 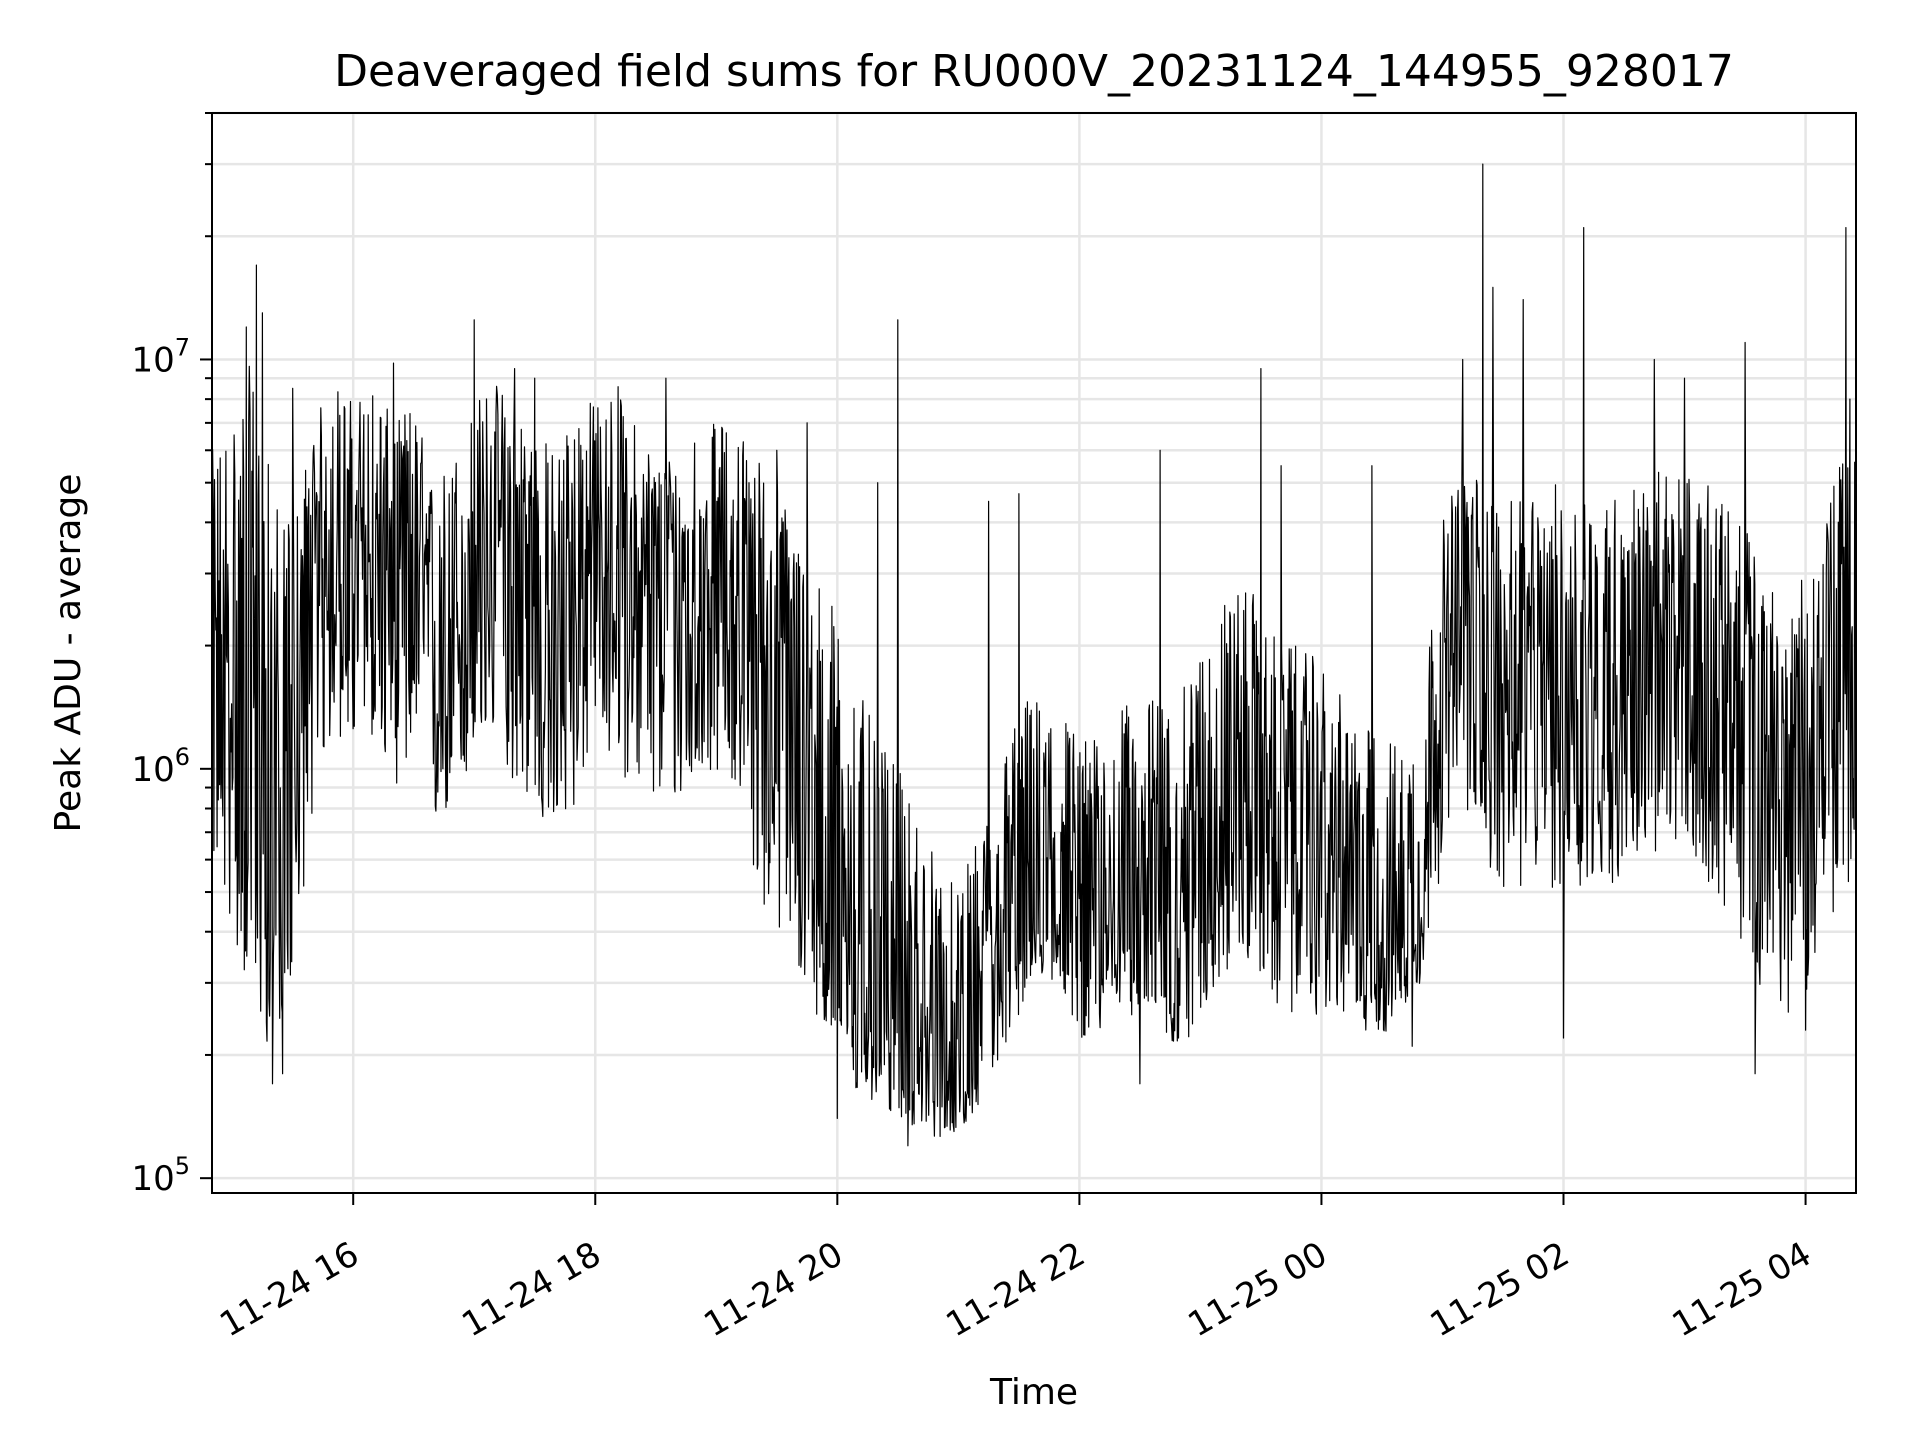 I want to click on y-tick-label: 10⁷, so click(x=160, y=356).